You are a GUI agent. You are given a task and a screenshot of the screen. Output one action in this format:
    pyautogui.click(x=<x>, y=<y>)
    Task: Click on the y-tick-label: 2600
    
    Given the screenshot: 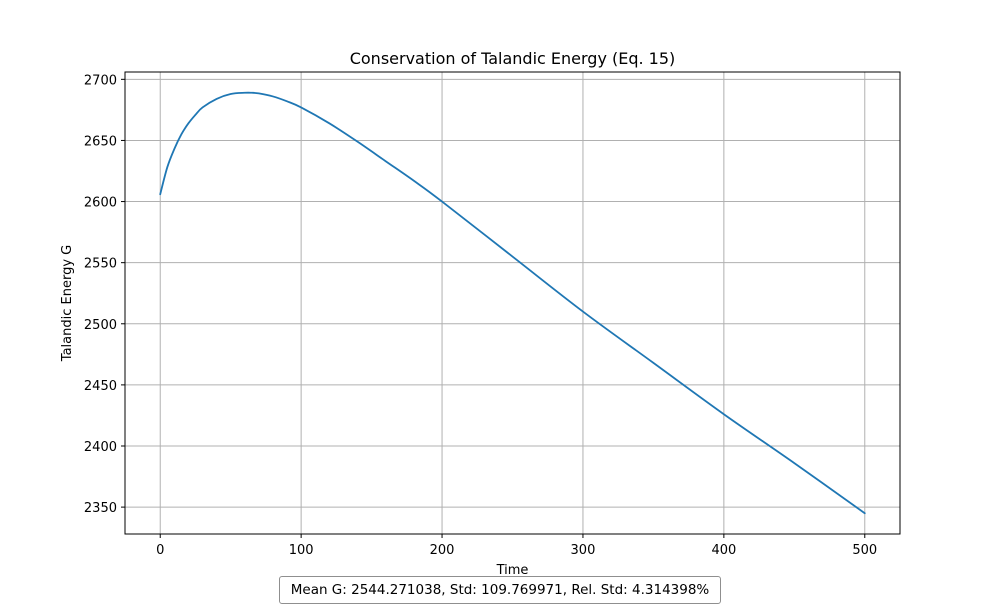 What is the action you would take?
    pyautogui.click(x=100, y=203)
    